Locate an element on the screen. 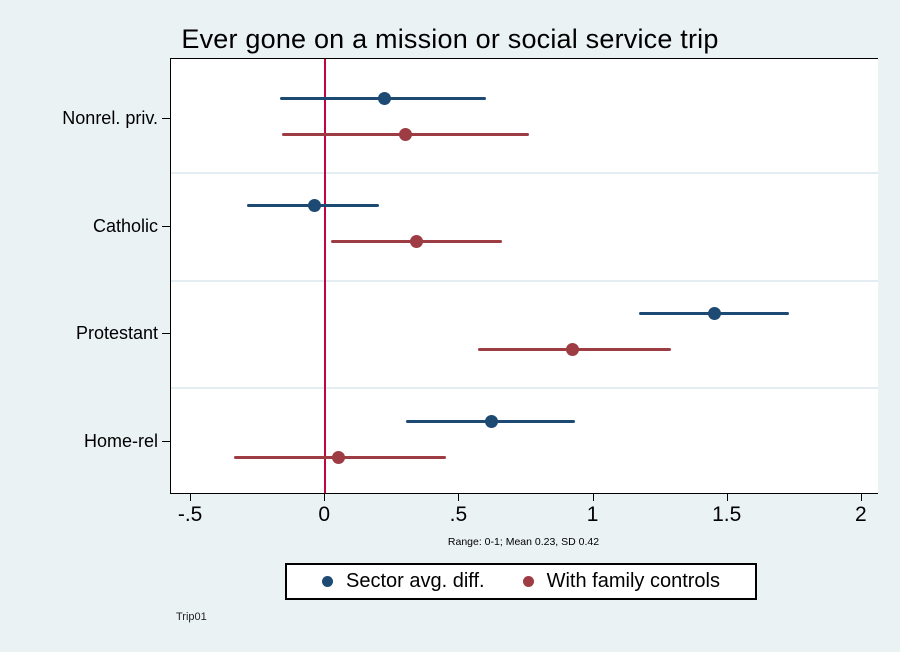 The height and width of the screenshot is (652, 900). x-axis-label: 0 is located at coordinates (324, 514).